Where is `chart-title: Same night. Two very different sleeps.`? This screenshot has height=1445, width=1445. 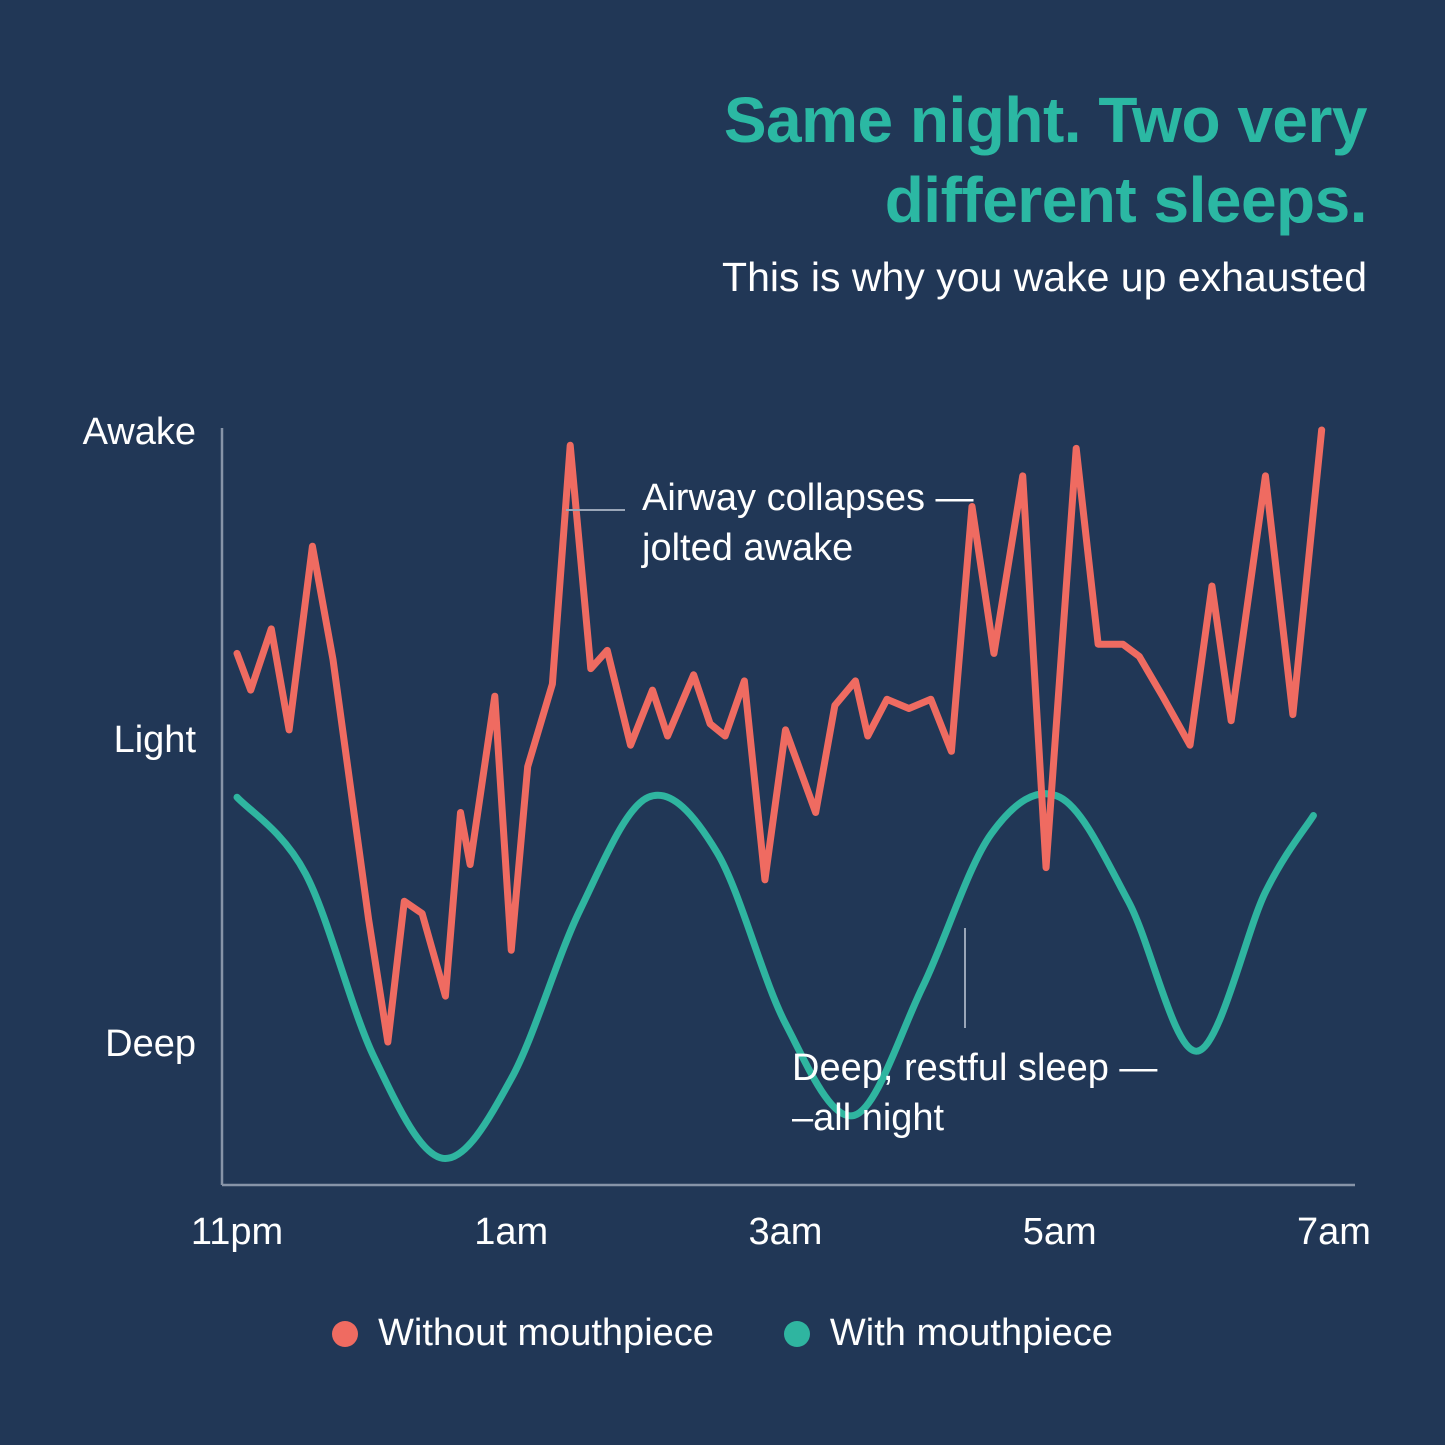 chart-title: Same night. Two very different sleeps. is located at coordinates (917, 160).